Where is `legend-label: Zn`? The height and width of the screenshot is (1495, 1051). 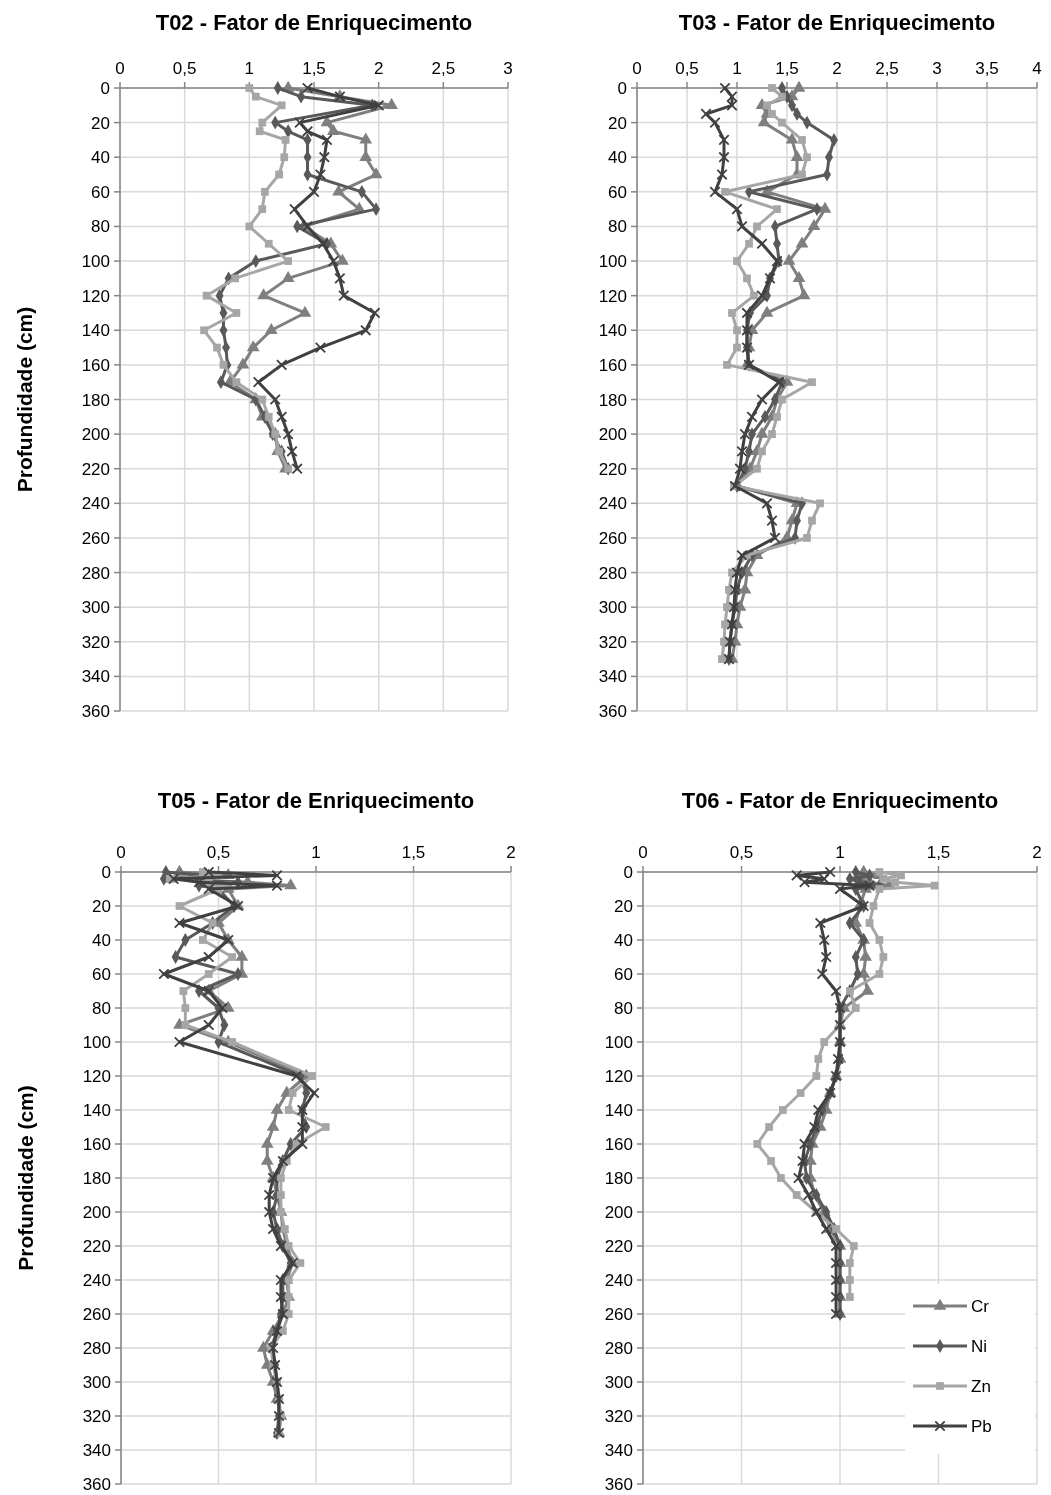 legend-label: Zn is located at coordinates (981, 1386).